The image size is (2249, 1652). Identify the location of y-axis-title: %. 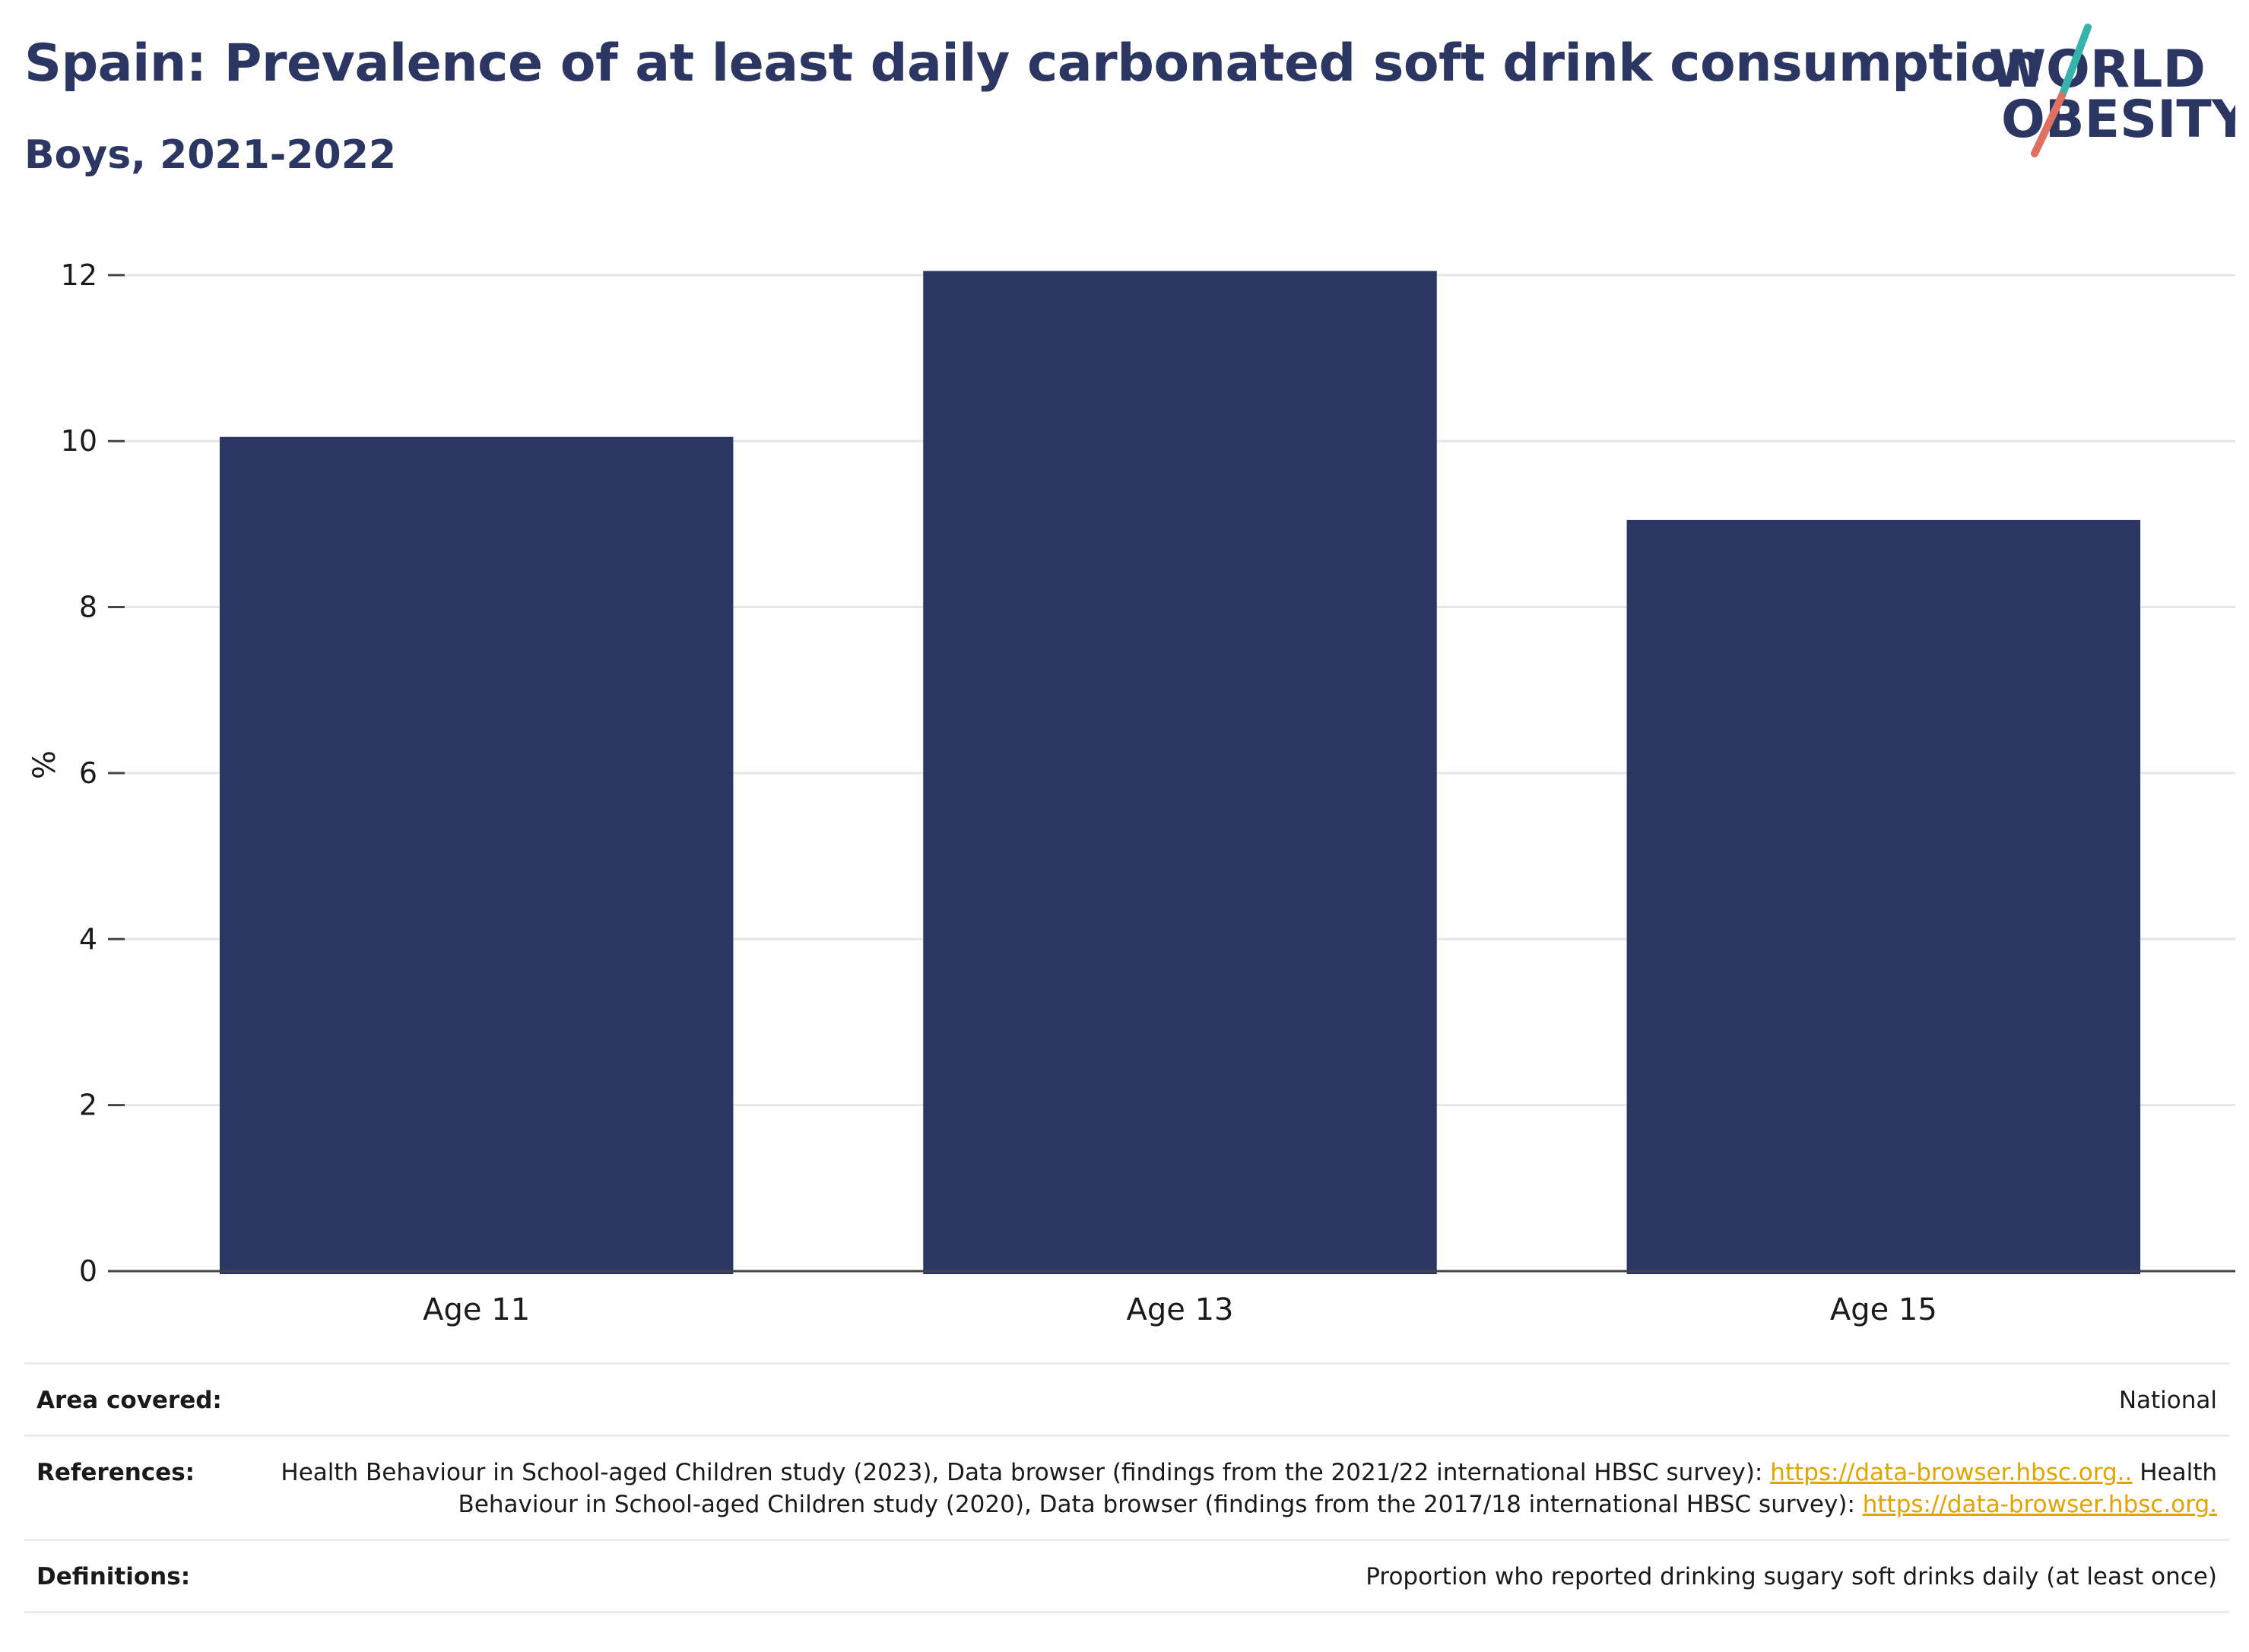
(44, 764).